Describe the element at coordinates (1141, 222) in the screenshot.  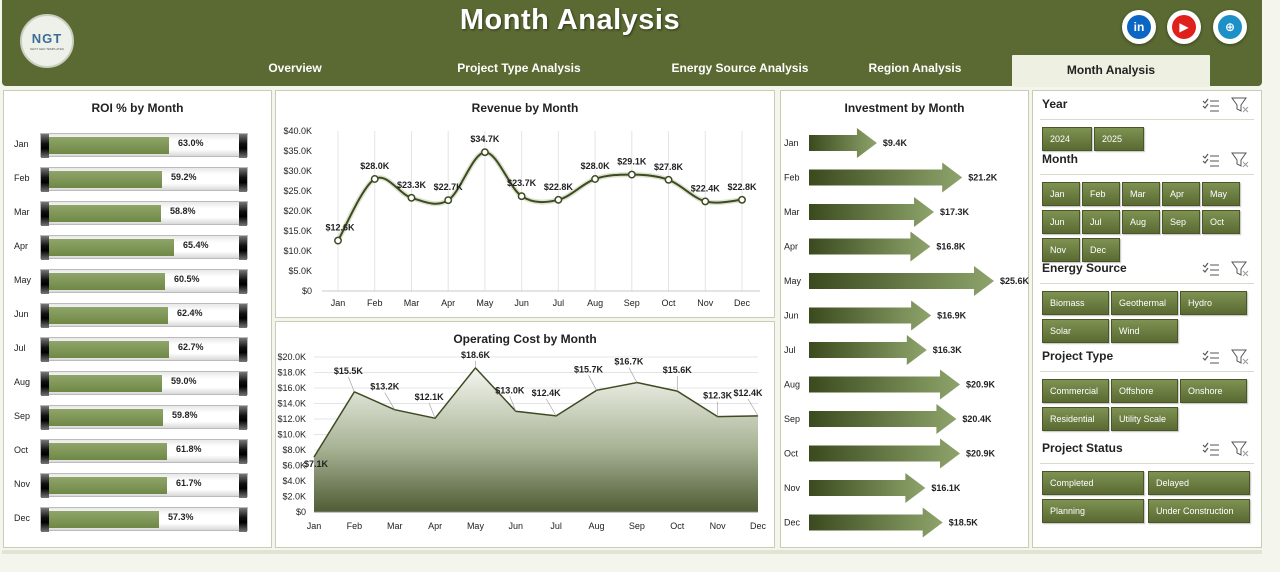
I see `filter-month-button: Aug` at that location.